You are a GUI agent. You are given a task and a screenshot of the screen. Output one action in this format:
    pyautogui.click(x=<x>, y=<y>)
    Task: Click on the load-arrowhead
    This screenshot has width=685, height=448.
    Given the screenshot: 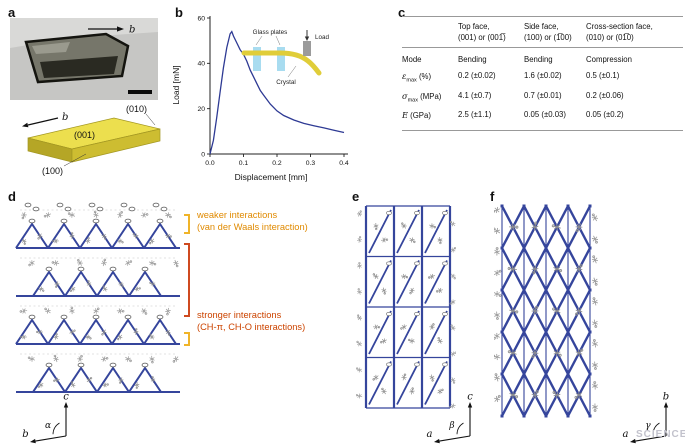 What is the action you would take?
    pyautogui.click(x=307, y=38)
    